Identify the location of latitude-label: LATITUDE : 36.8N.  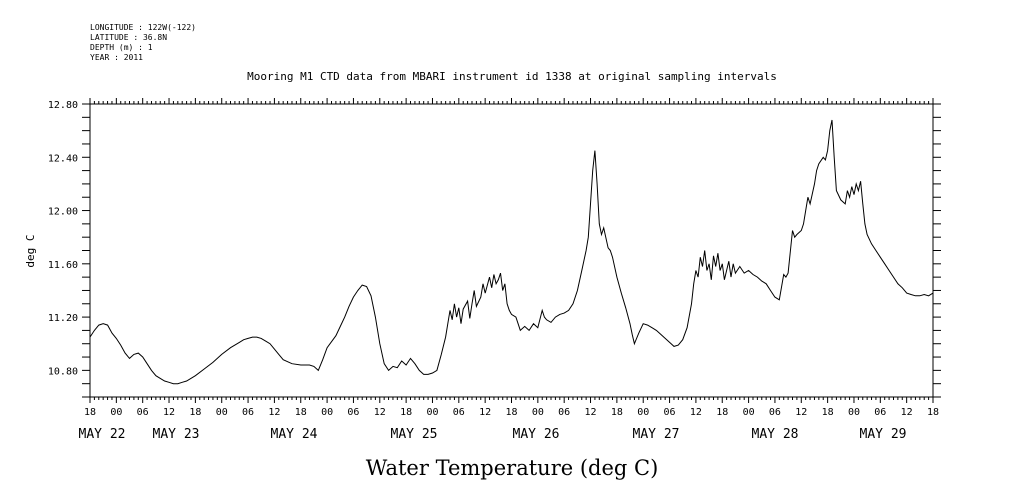
(128, 37).